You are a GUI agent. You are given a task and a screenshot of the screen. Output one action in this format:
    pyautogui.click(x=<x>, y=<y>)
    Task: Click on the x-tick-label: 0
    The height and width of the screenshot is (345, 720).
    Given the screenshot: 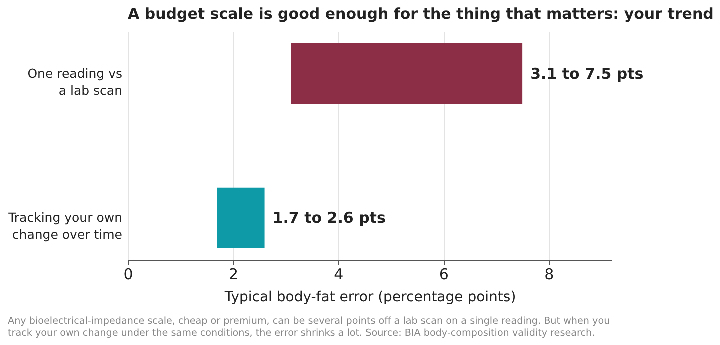 What is the action you would take?
    pyautogui.click(x=129, y=275)
    